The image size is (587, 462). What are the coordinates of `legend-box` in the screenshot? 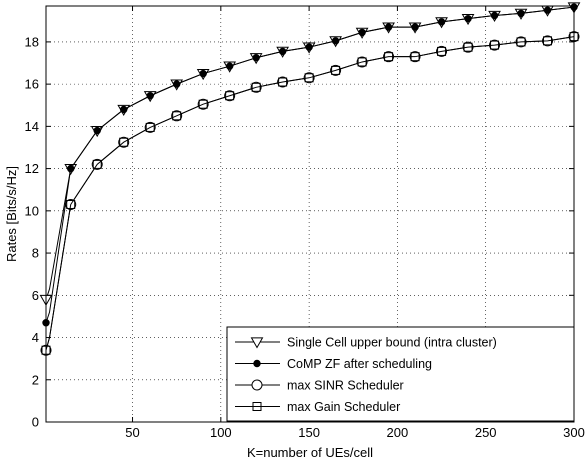 It's located at (400, 374).